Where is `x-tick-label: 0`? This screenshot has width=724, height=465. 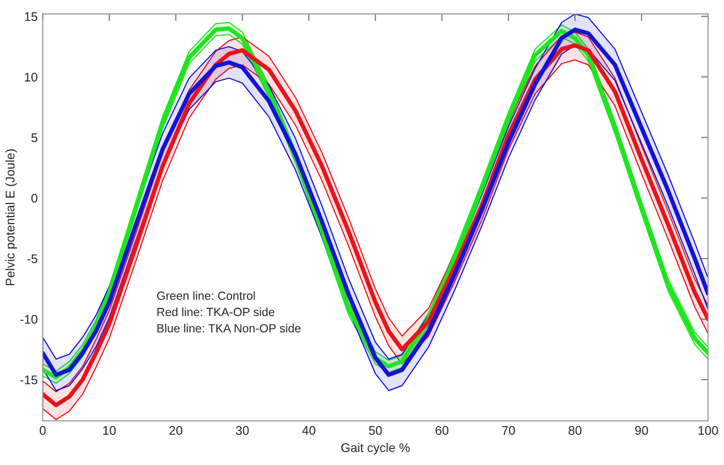 x-tick-label: 0 is located at coordinates (43, 430).